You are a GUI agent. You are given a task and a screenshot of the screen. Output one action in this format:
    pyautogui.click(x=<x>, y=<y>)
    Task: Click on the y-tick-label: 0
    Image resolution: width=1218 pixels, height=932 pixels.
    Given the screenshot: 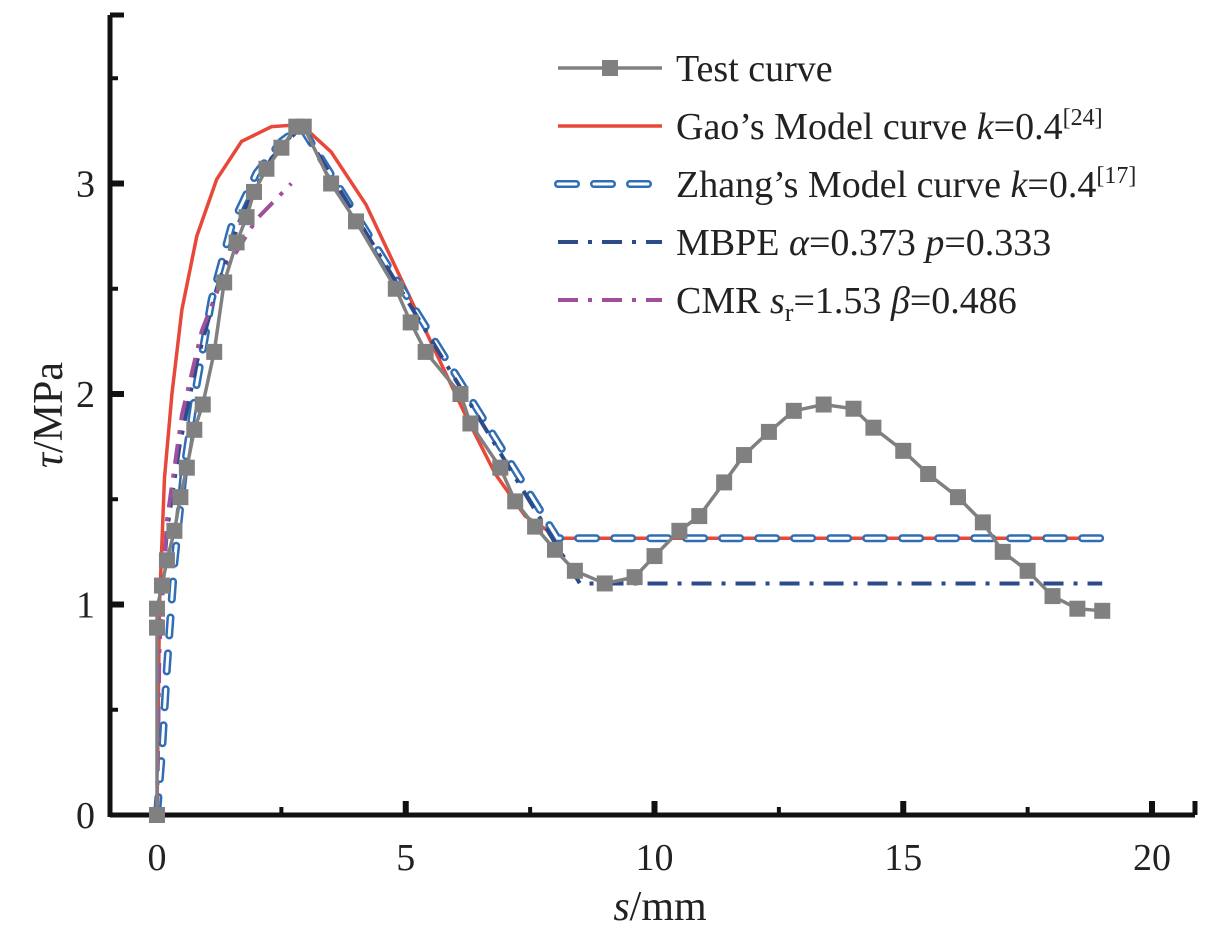 What is the action you would take?
    pyautogui.click(x=85, y=816)
    